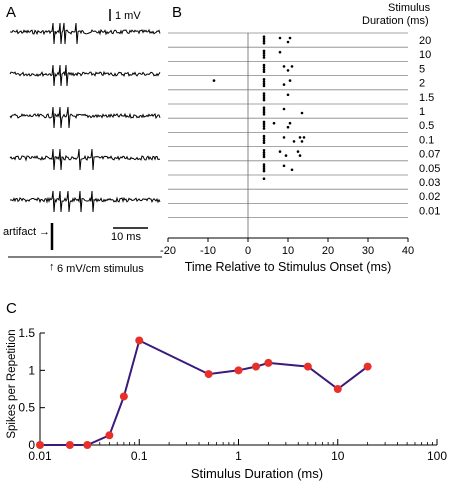 Image resolution: width=450 pixels, height=485 pixels. I want to click on panel-a-letter: A, so click(11, 12).